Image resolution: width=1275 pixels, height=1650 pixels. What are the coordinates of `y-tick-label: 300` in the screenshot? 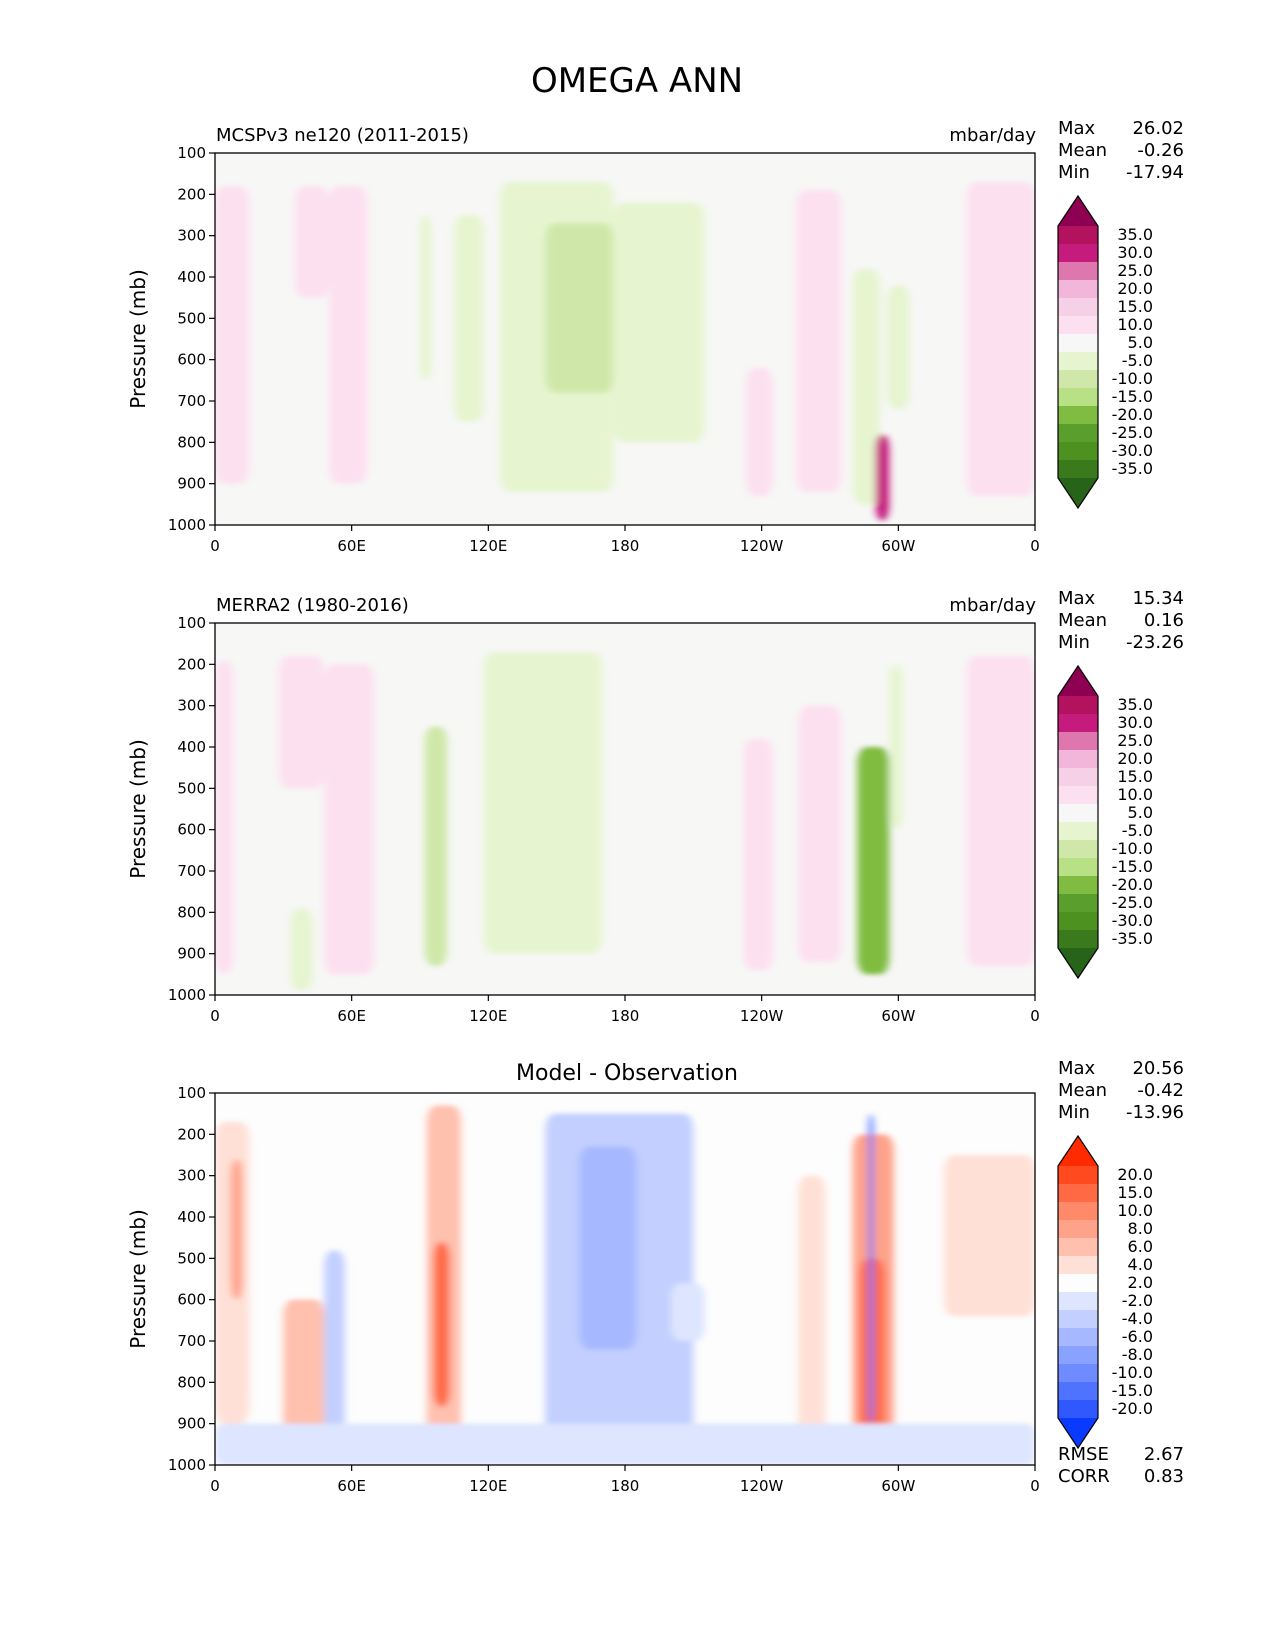 It's located at (191, 236).